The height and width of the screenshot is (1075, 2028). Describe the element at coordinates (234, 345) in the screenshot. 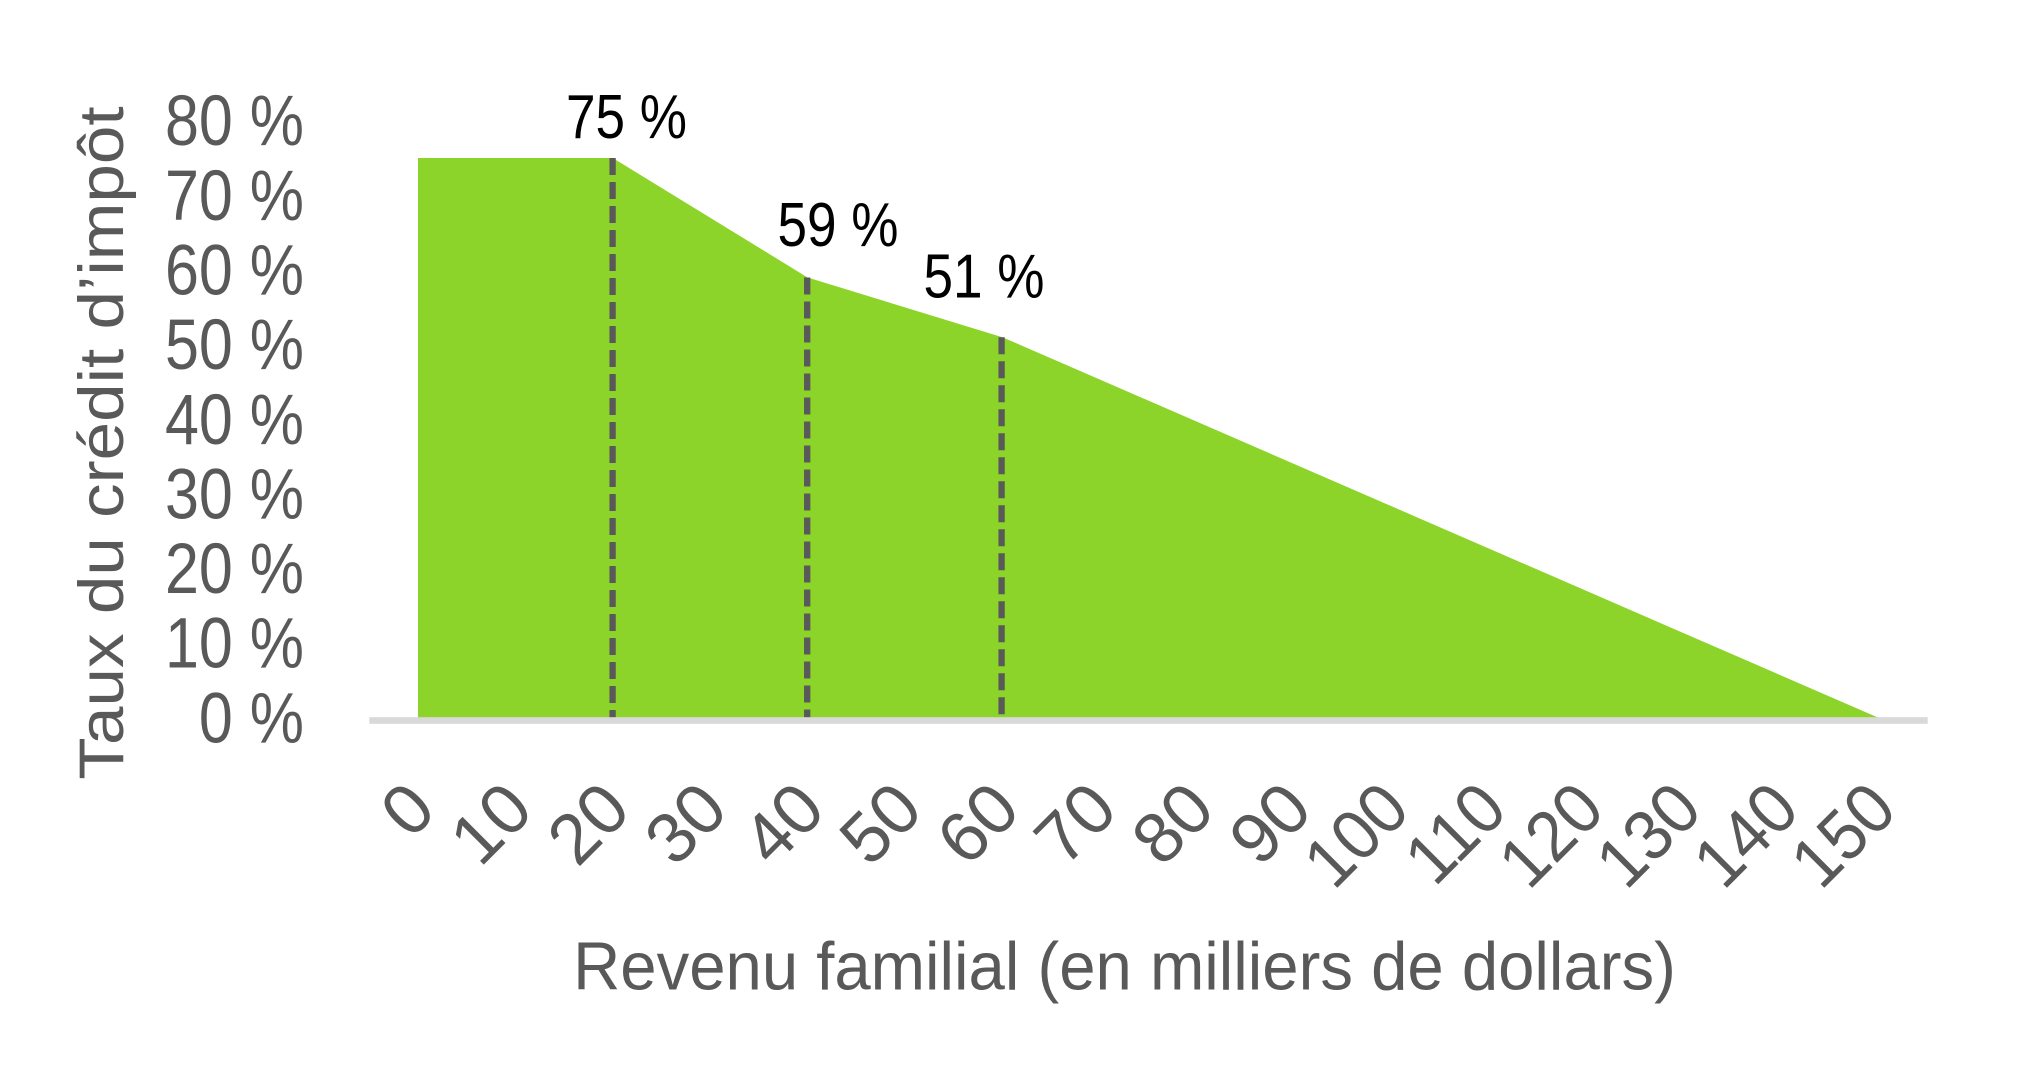

I see `svg-text: 50 %` at that location.